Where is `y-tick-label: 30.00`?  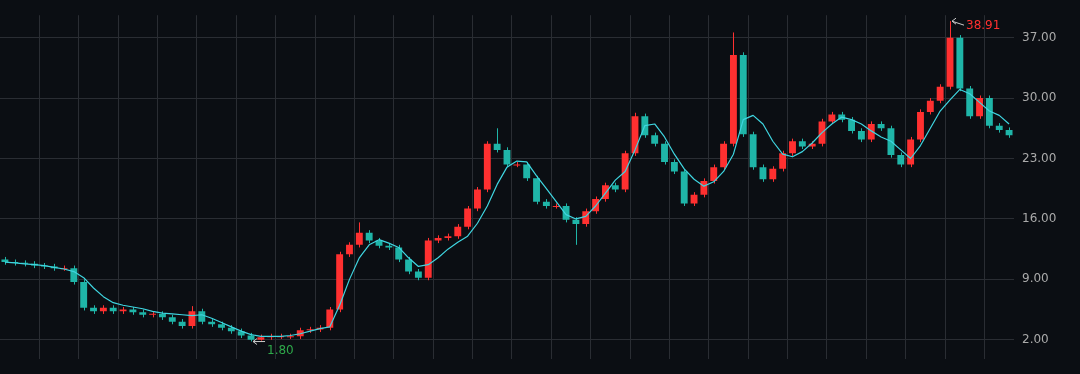
y-tick-label: 30.00 is located at coordinates (1039, 97).